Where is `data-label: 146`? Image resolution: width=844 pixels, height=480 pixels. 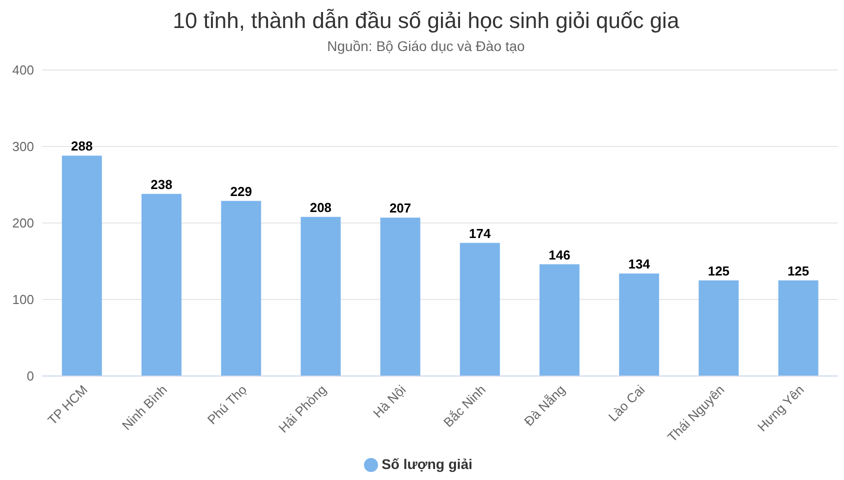
data-label: 146 is located at coordinates (559, 254).